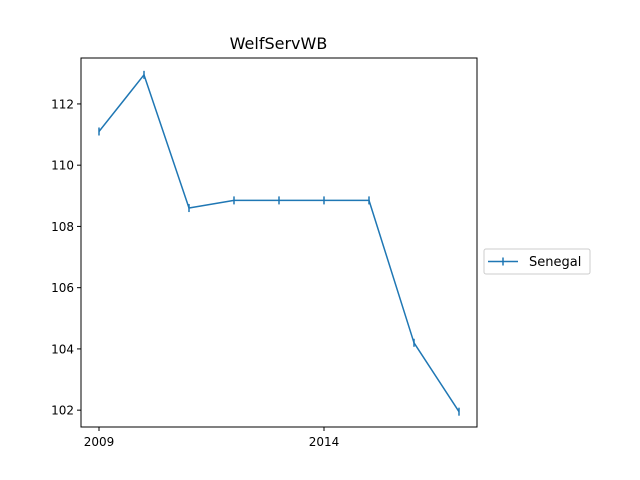 The width and height of the screenshot is (640, 480). Describe the element at coordinates (62, 166) in the screenshot. I see `y-tick-label: 110` at that location.